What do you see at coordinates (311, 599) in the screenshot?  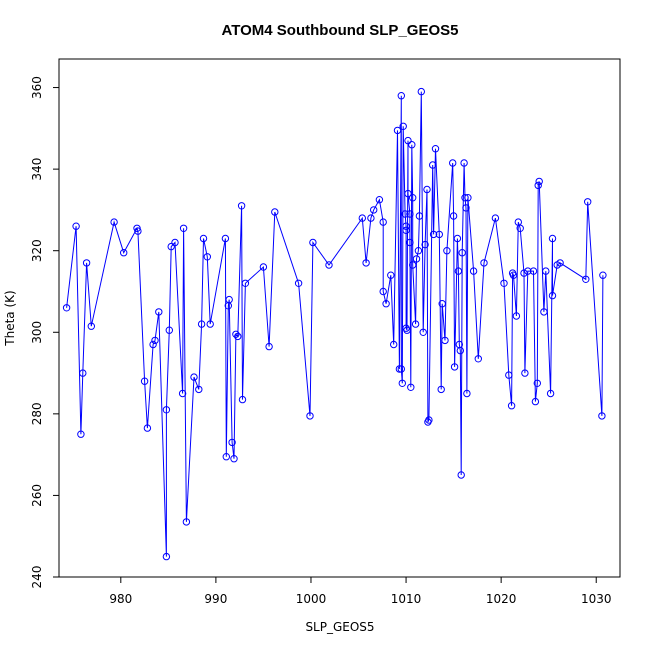 I see `x-tick-label: 1000` at bounding box center [311, 599].